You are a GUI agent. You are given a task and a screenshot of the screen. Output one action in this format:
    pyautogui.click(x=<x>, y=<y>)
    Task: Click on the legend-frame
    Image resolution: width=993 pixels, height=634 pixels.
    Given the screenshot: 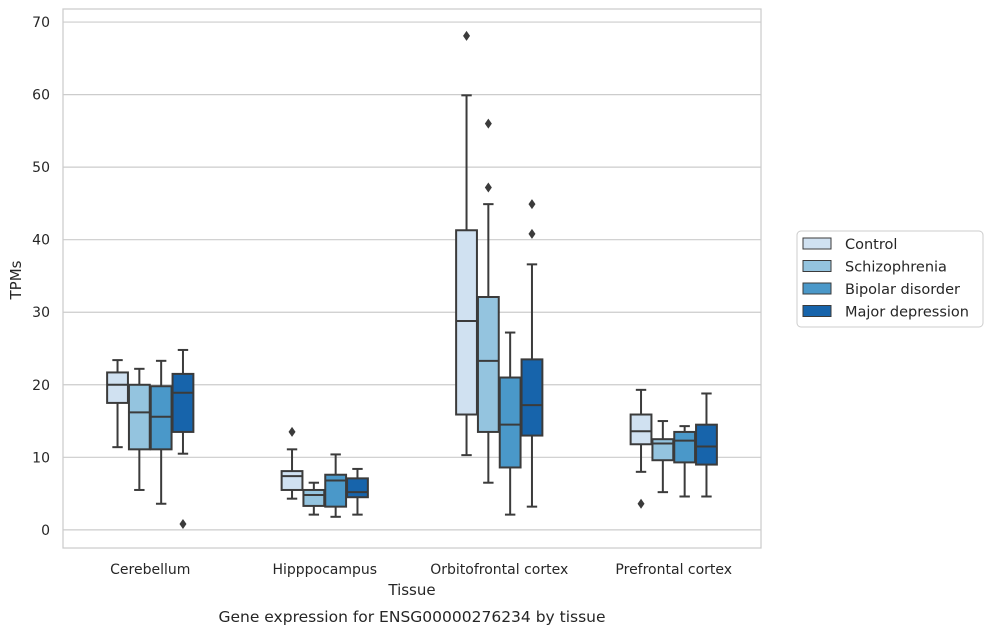 What is the action you would take?
    pyautogui.click(x=890, y=279)
    